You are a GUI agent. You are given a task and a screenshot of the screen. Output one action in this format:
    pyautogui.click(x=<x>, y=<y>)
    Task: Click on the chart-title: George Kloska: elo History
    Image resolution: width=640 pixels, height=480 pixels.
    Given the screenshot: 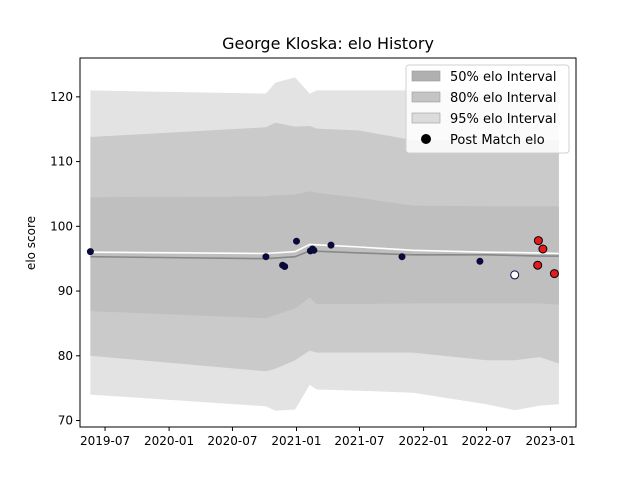 What is the action you would take?
    pyautogui.click(x=328, y=43)
    